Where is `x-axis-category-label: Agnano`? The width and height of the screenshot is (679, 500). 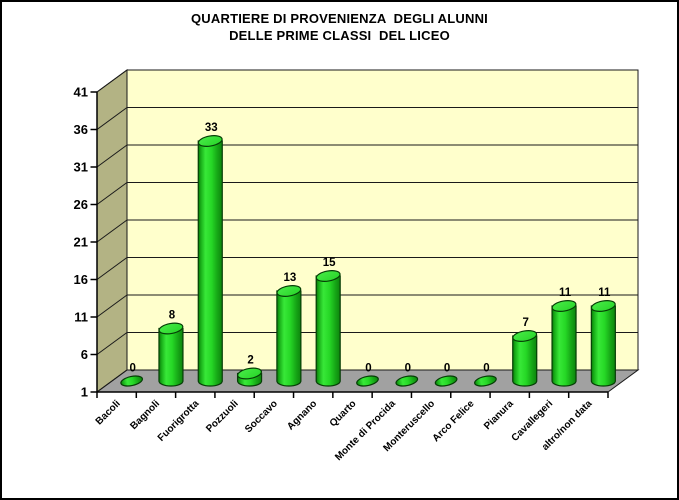 x-axis-category-label: Agnano is located at coordinates (302, 415).